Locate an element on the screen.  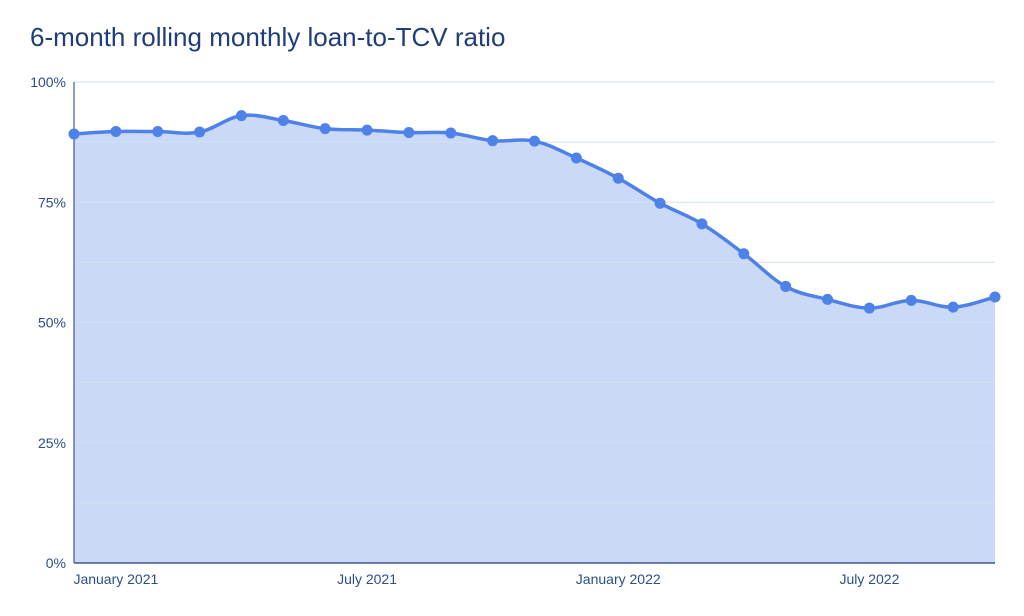
y-tick-label: 25% is located at coordinates (52, 443).